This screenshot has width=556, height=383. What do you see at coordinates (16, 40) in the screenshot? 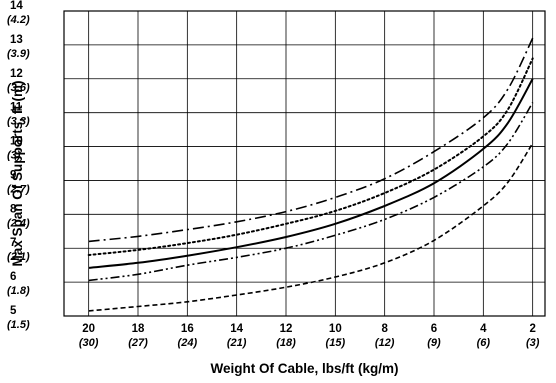
I see `y-tick-label: 13` at bounding box center [16, 40].